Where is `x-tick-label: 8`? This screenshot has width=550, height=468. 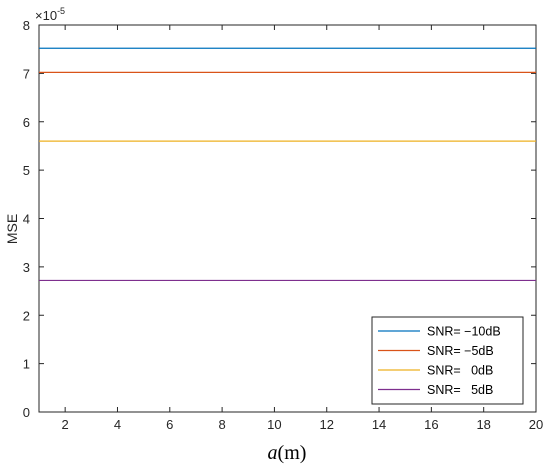
x-tick-label: 8 is located at coordinates (221, 424).